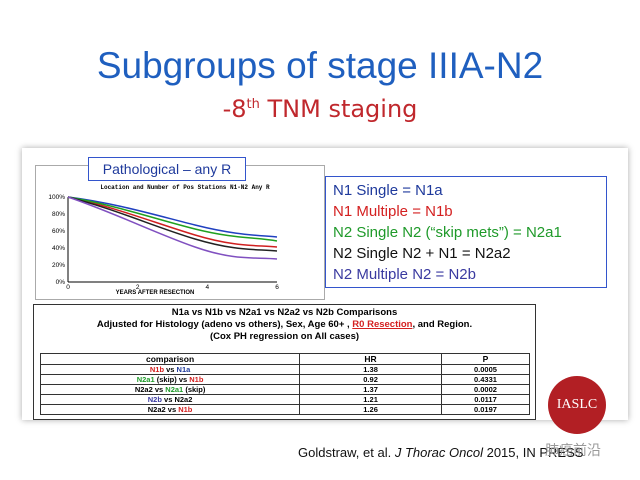  What do you see at coordinates (577, 405) in the screenshot?
I see `iaslc-badge: IASLC` at bounding box center [577, 405].